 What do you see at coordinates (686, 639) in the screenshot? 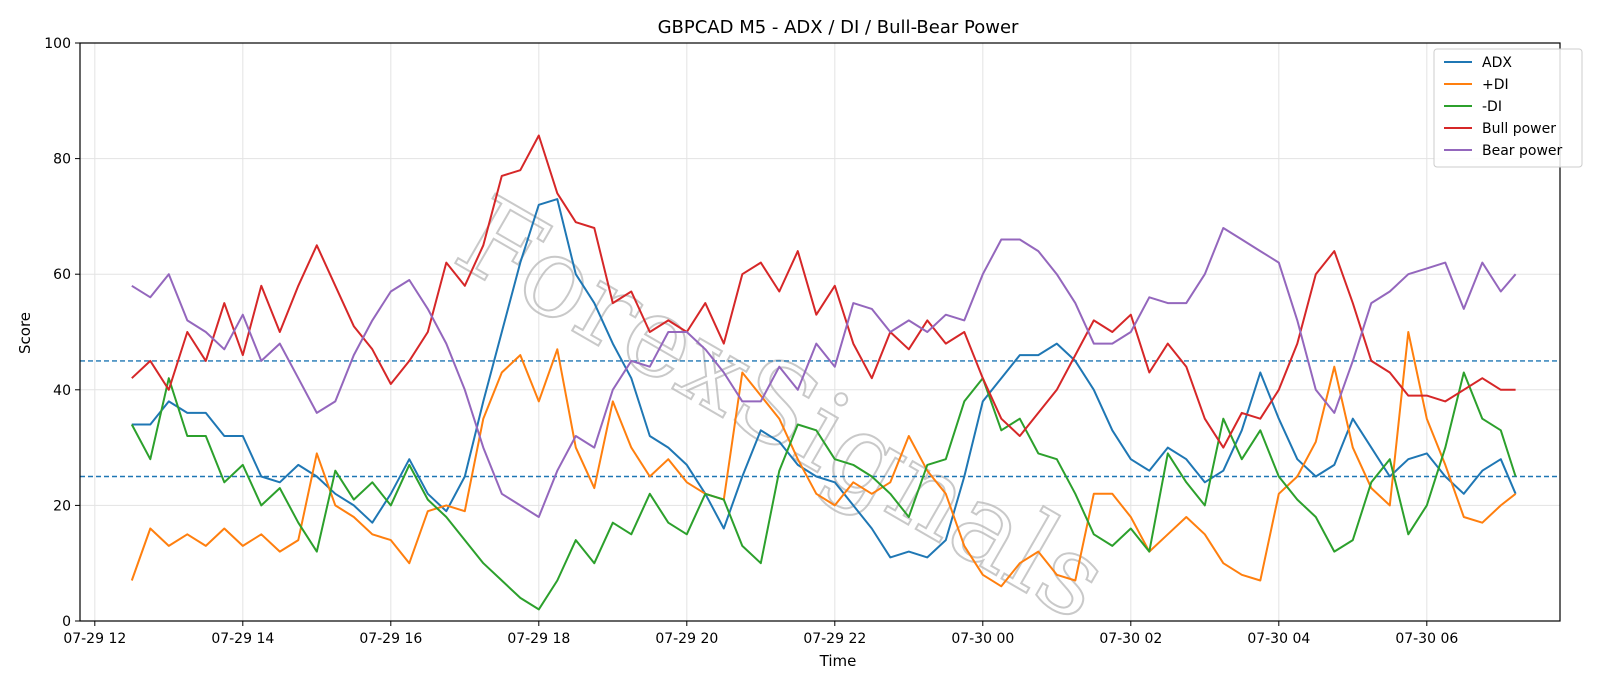
I see `x-tick-label: 07-29 20` at bounding box center [686, 639].